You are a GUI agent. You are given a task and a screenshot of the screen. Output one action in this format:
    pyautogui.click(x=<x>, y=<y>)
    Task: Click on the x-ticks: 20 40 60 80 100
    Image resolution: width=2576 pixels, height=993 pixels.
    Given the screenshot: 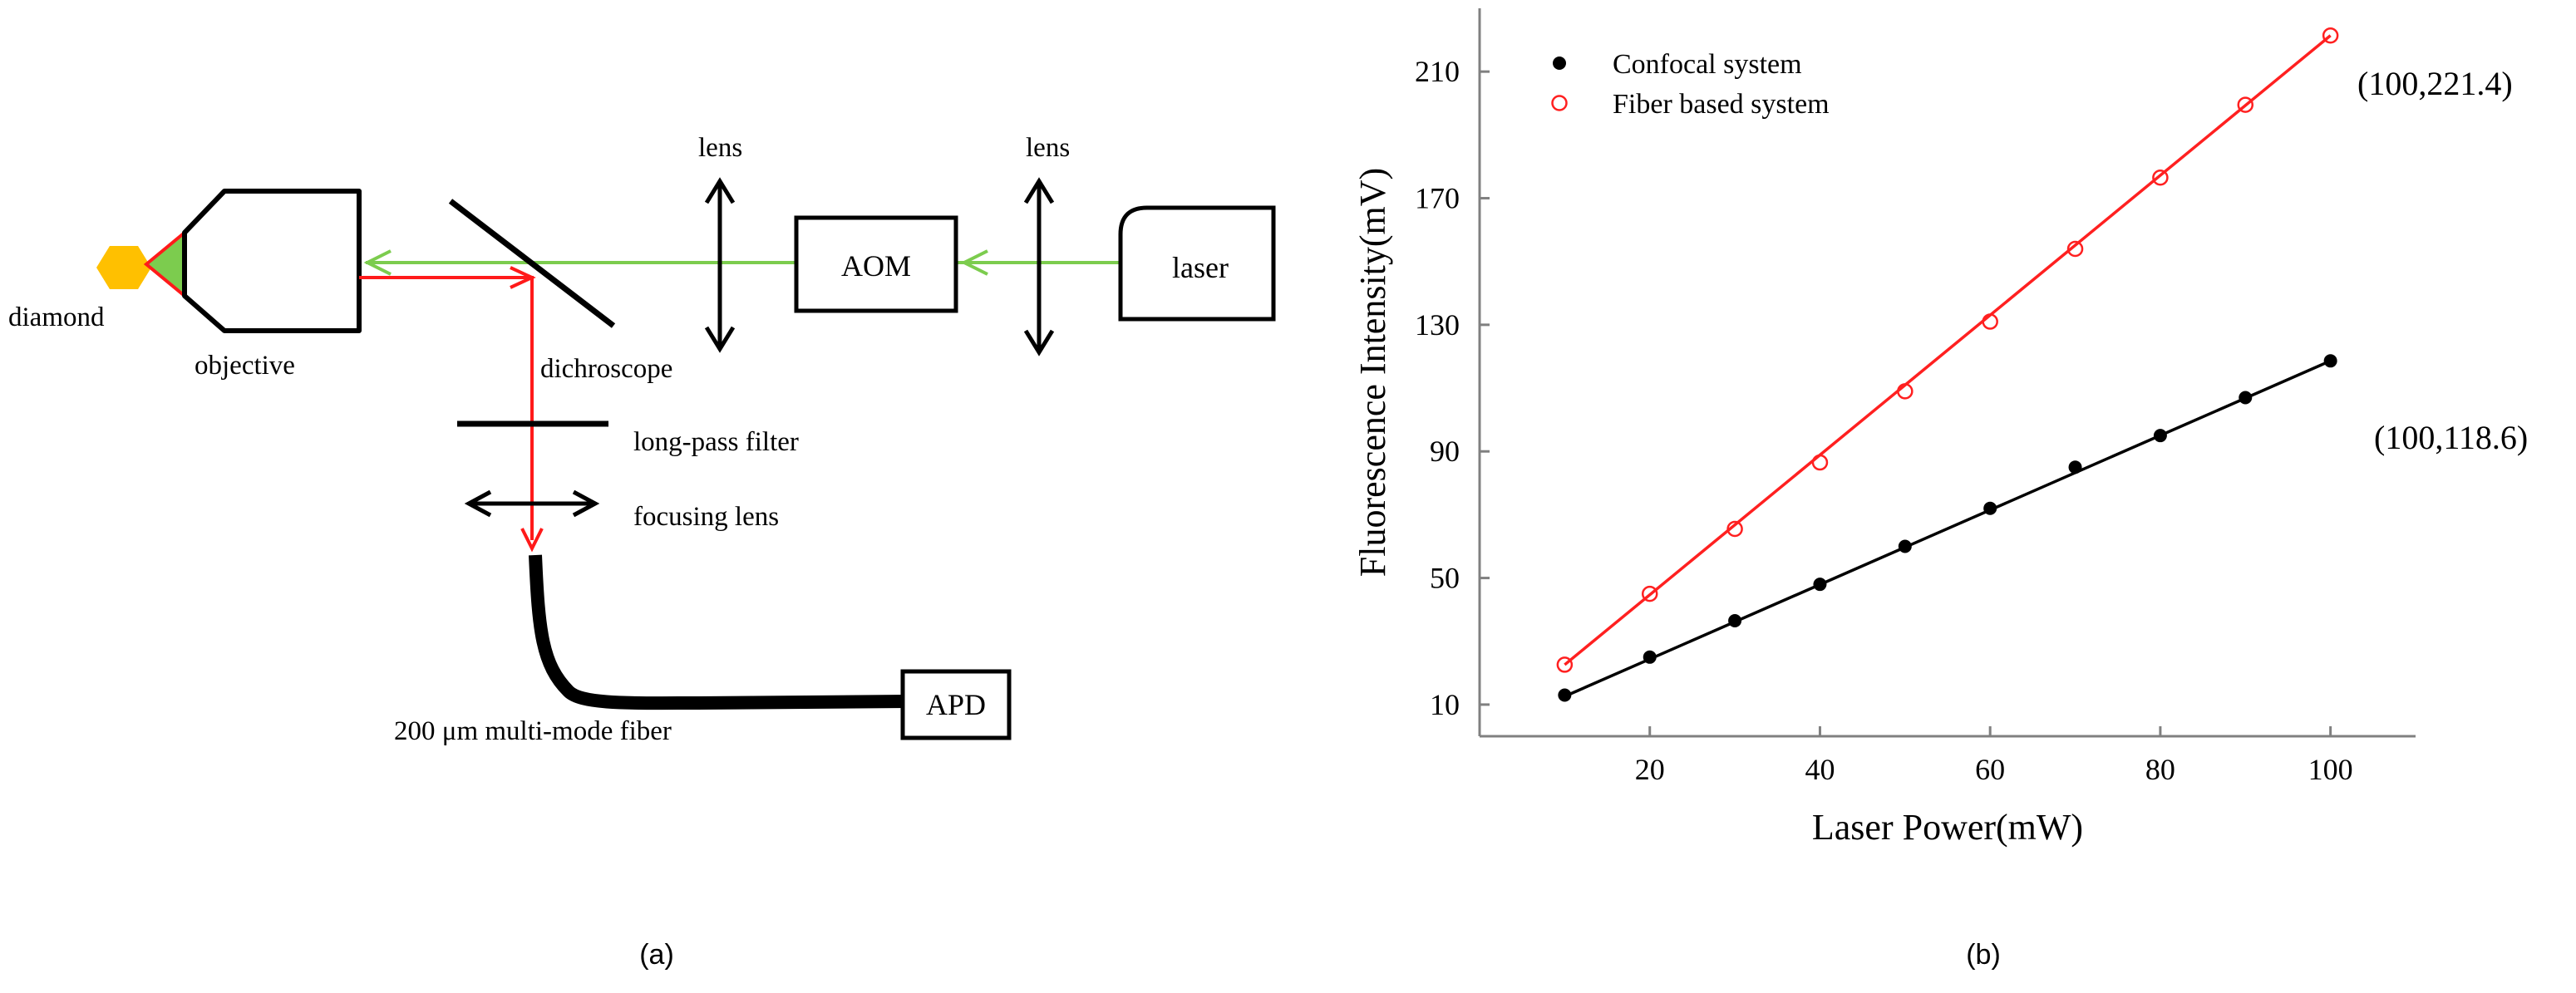 What is the action you would take?
    pyautogui.click(x=1994, y=756)
    